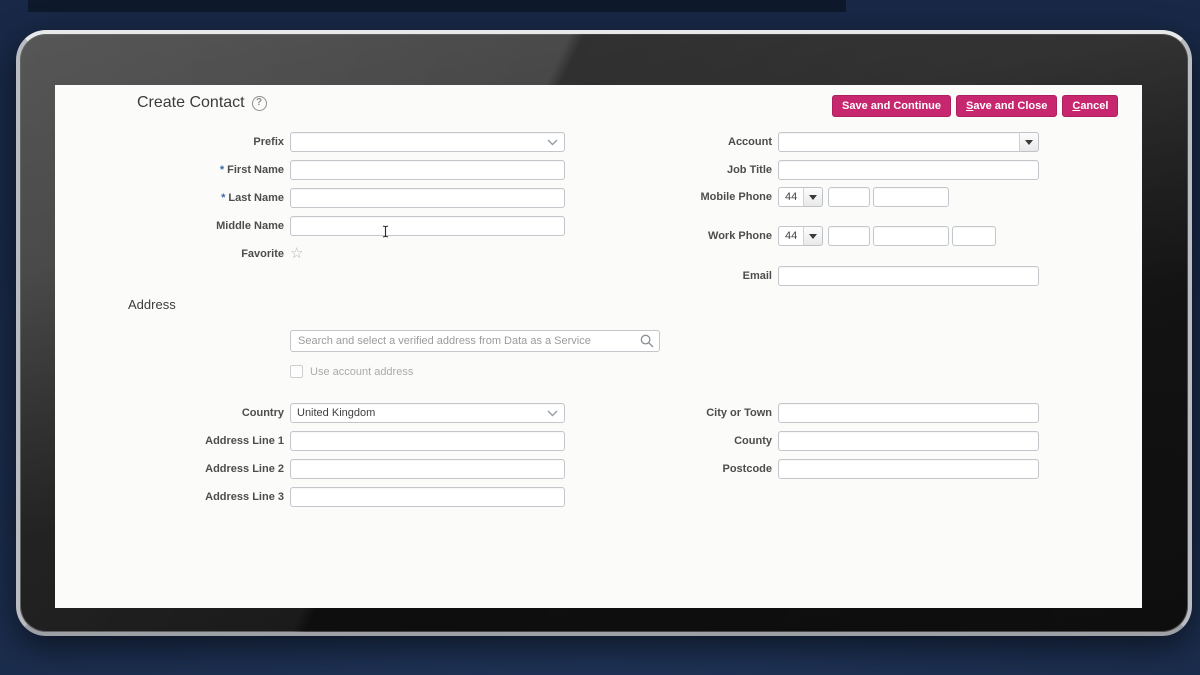  I want to click on action-buttons: Save and Continue Save and Close Cancel, so click(975, 106).